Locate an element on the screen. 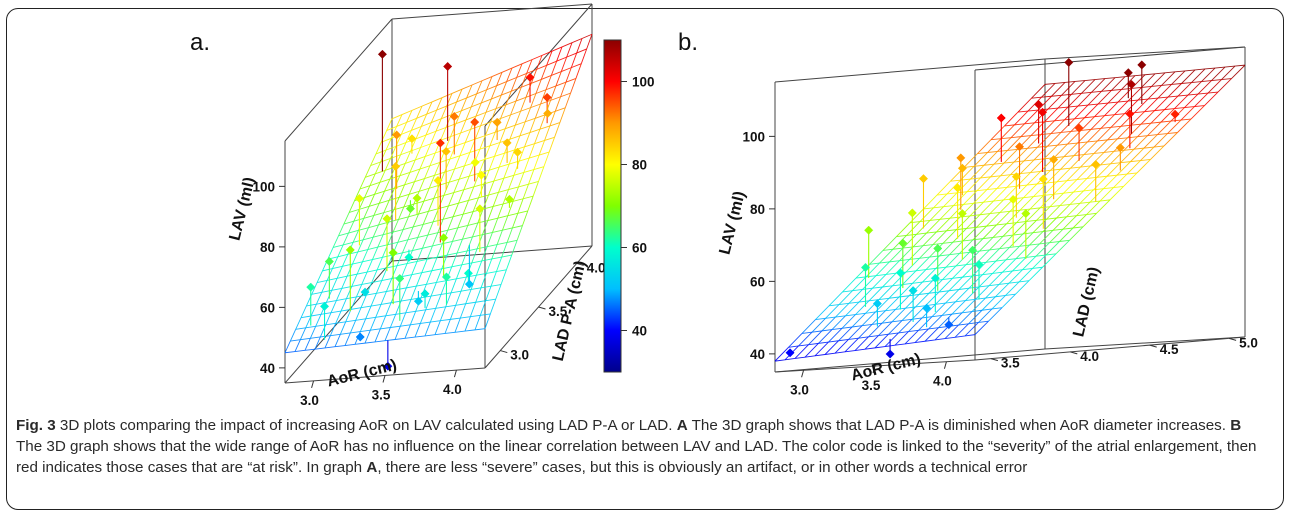  z-tick-label: 100 is located at coordinates (753, 136).